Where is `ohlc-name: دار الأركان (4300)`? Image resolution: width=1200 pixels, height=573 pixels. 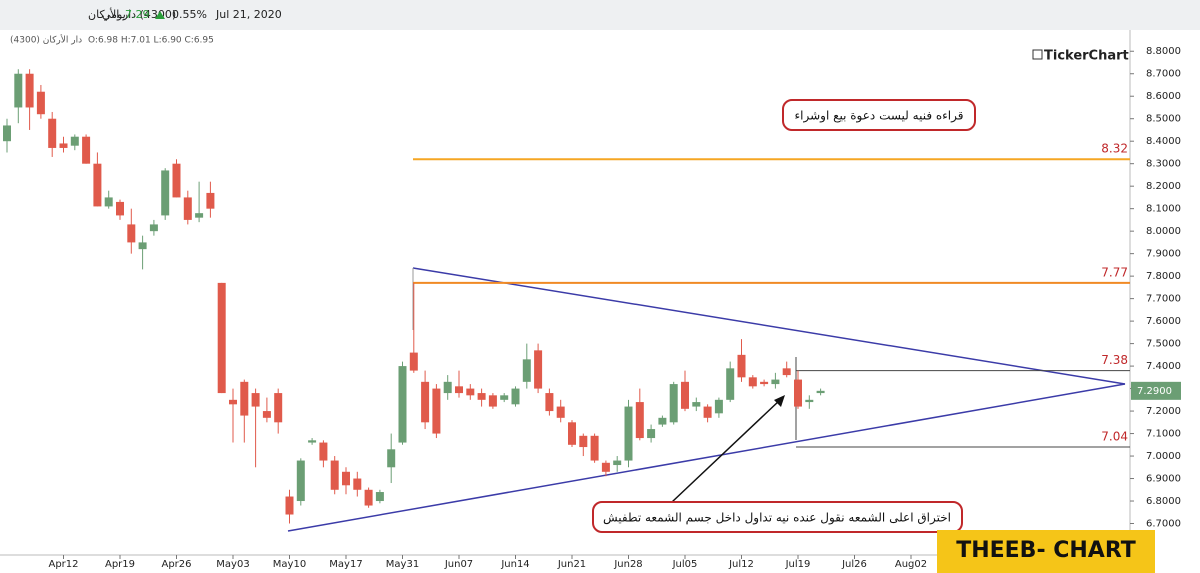 ohlc-name: دار الأركان (4300) is located at coordinates (46, 40).